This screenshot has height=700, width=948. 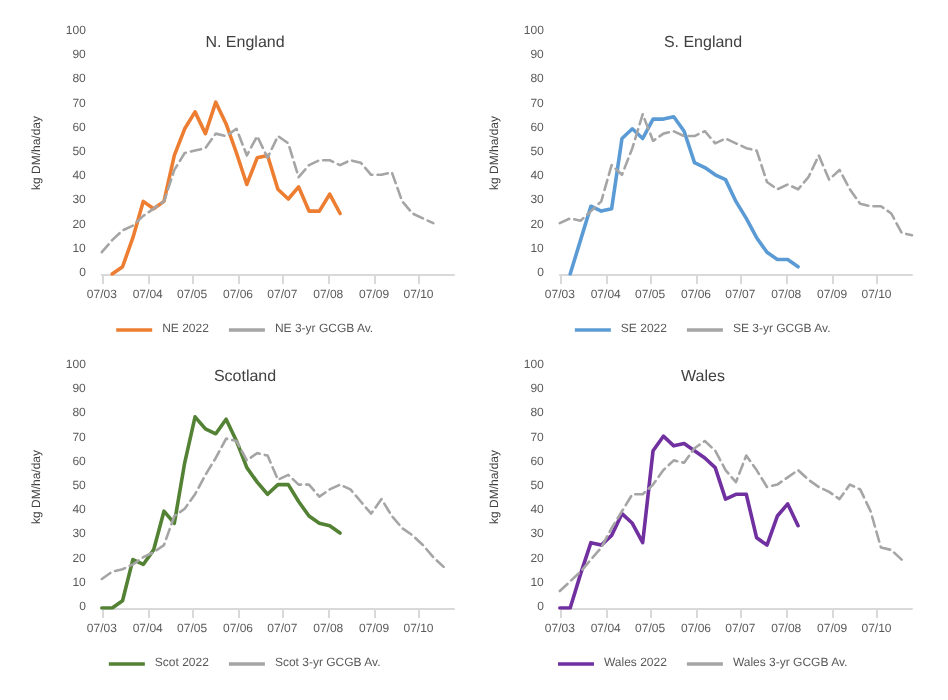 What do you see at coordinates (245, 42) in the screenshot?
I see `chart-title: N. England` at bounding box center [245, 42].